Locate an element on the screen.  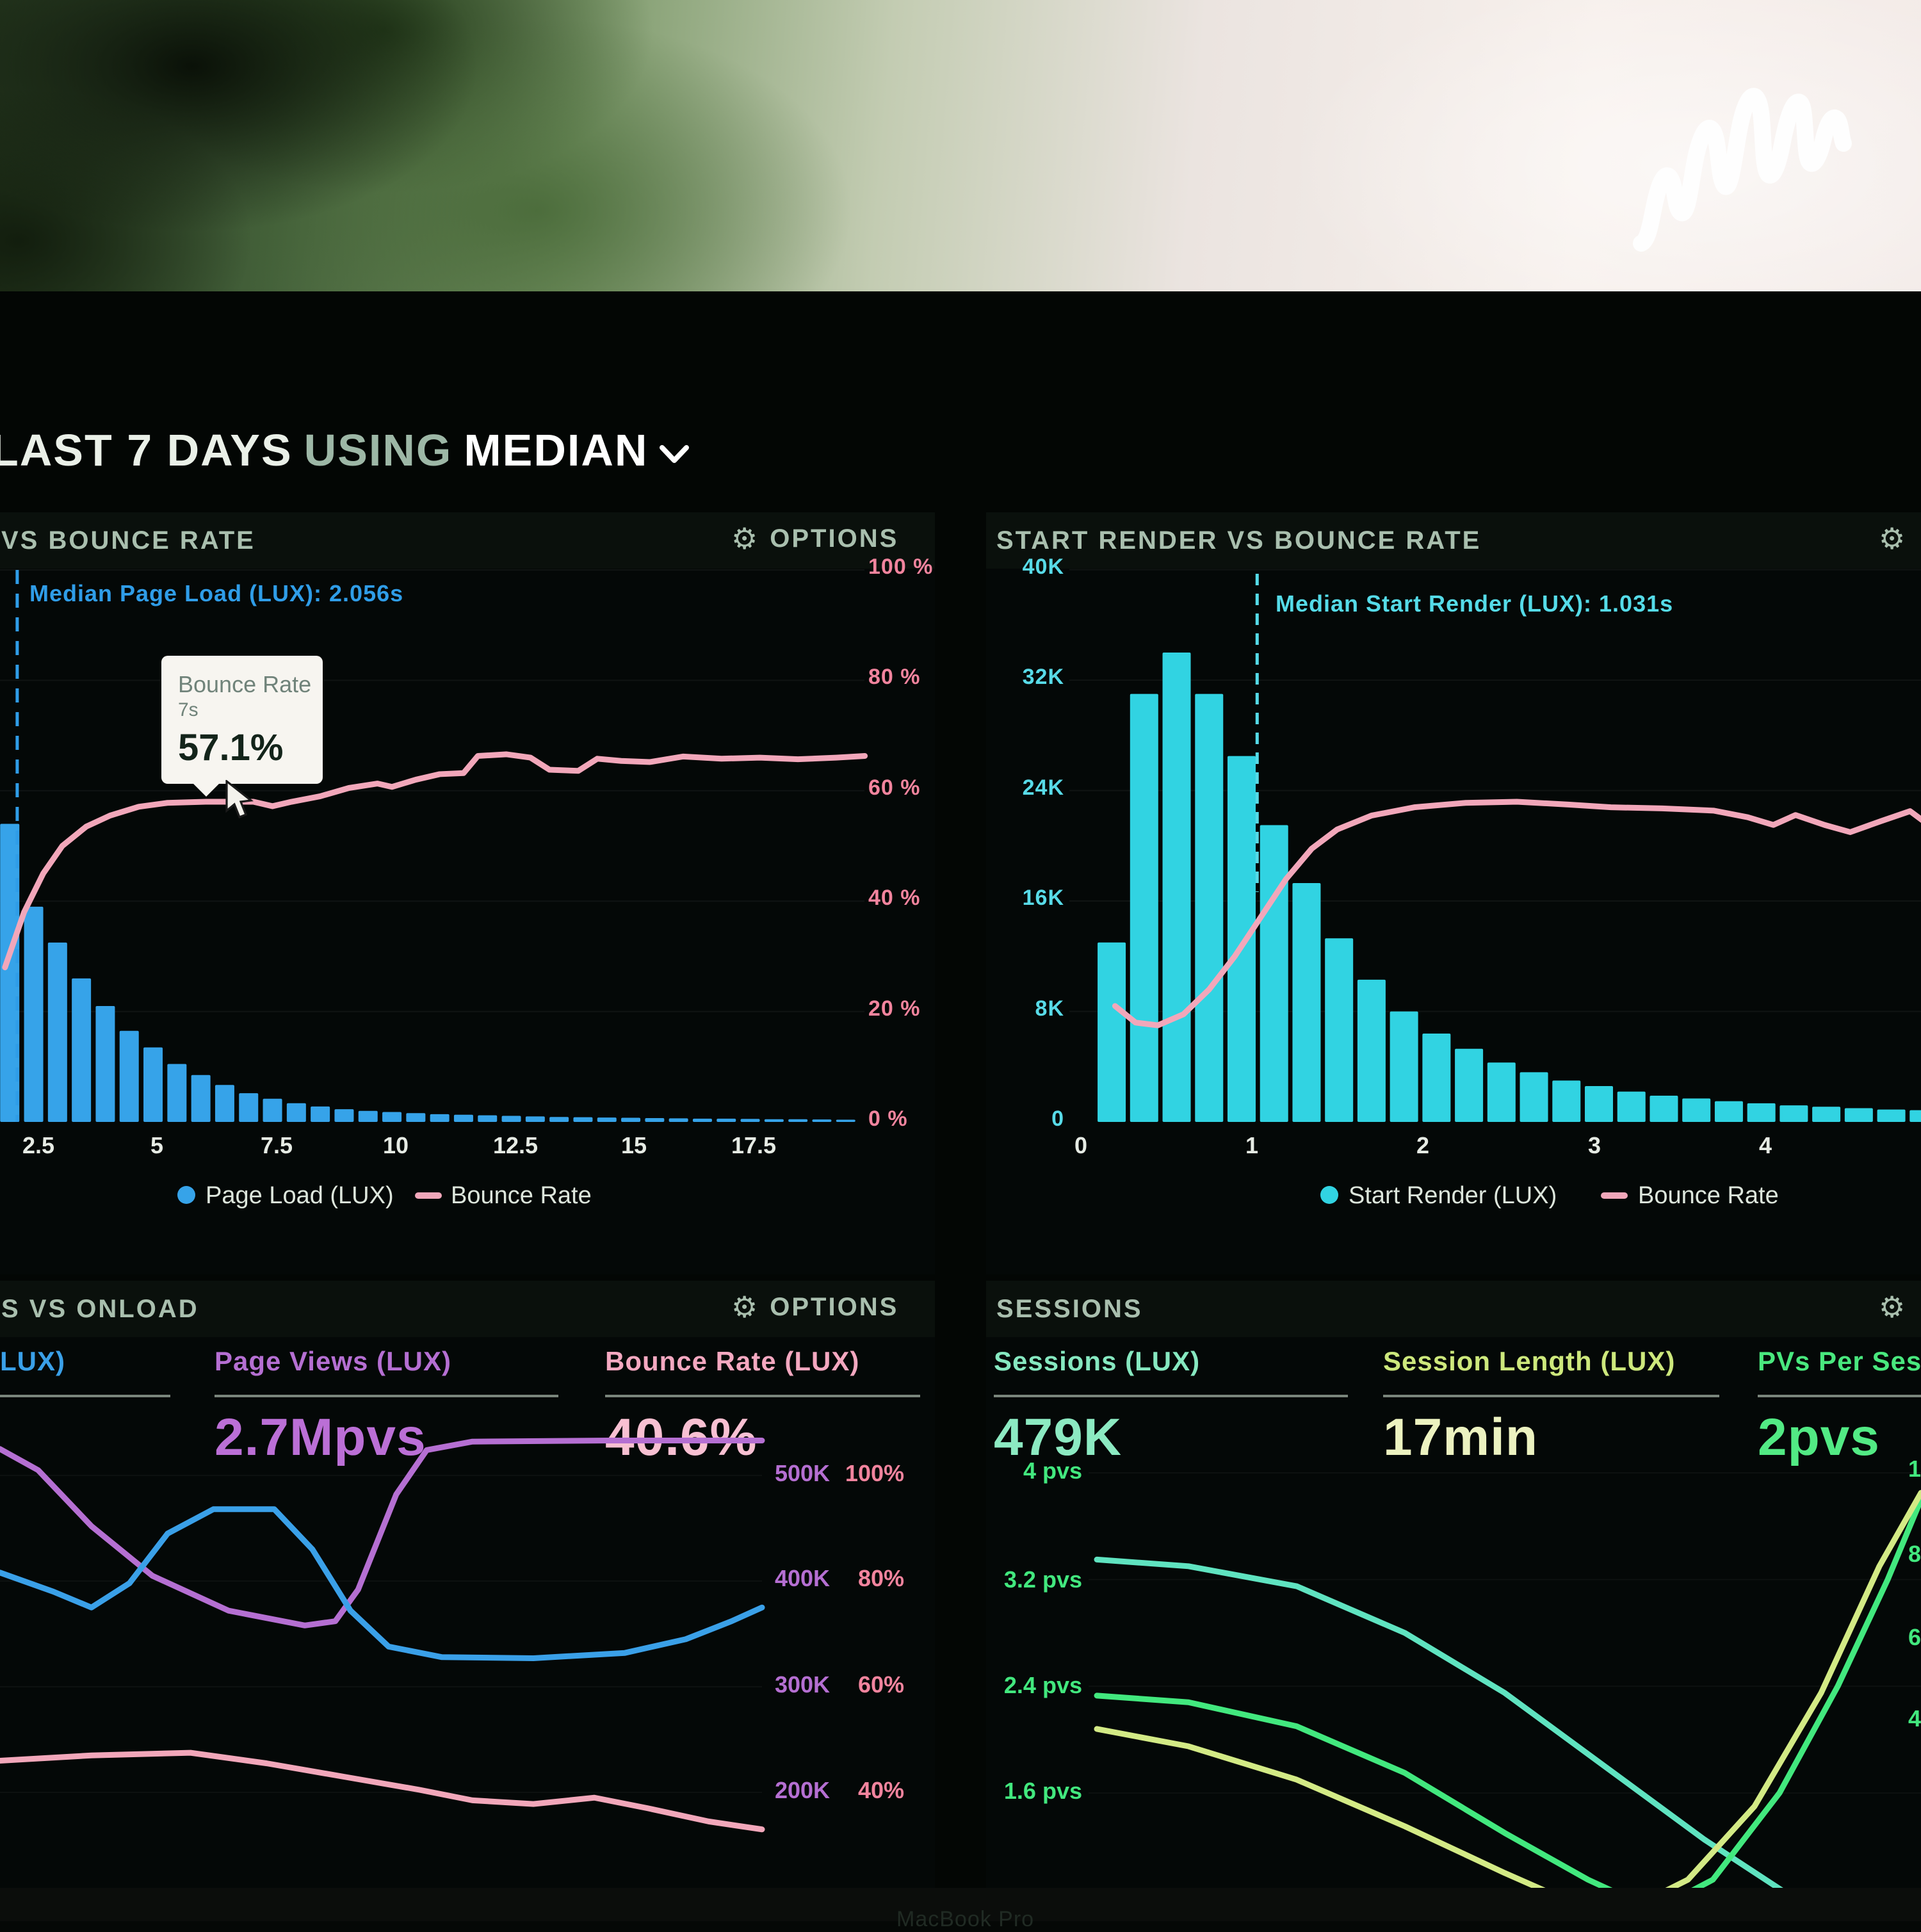
metric-value: 40.6% is located at coordinates (681, 1437).